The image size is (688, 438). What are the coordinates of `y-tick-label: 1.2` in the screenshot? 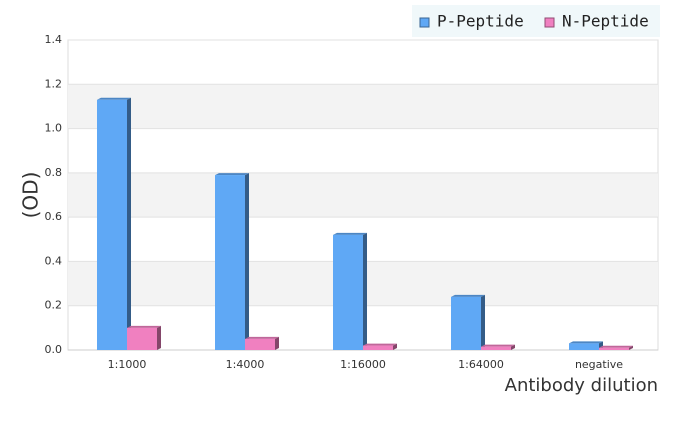 It's located at (54, 83).